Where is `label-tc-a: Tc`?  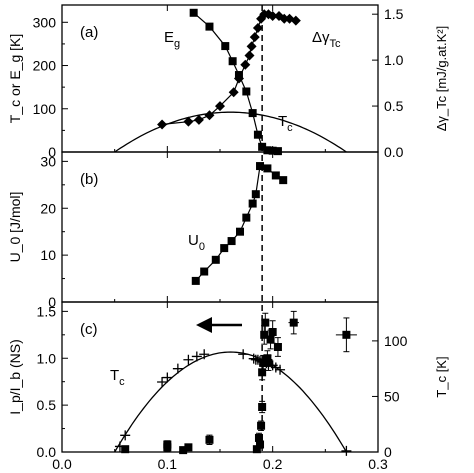 label-tc-a: Tc is located at coordinates (285, 123).